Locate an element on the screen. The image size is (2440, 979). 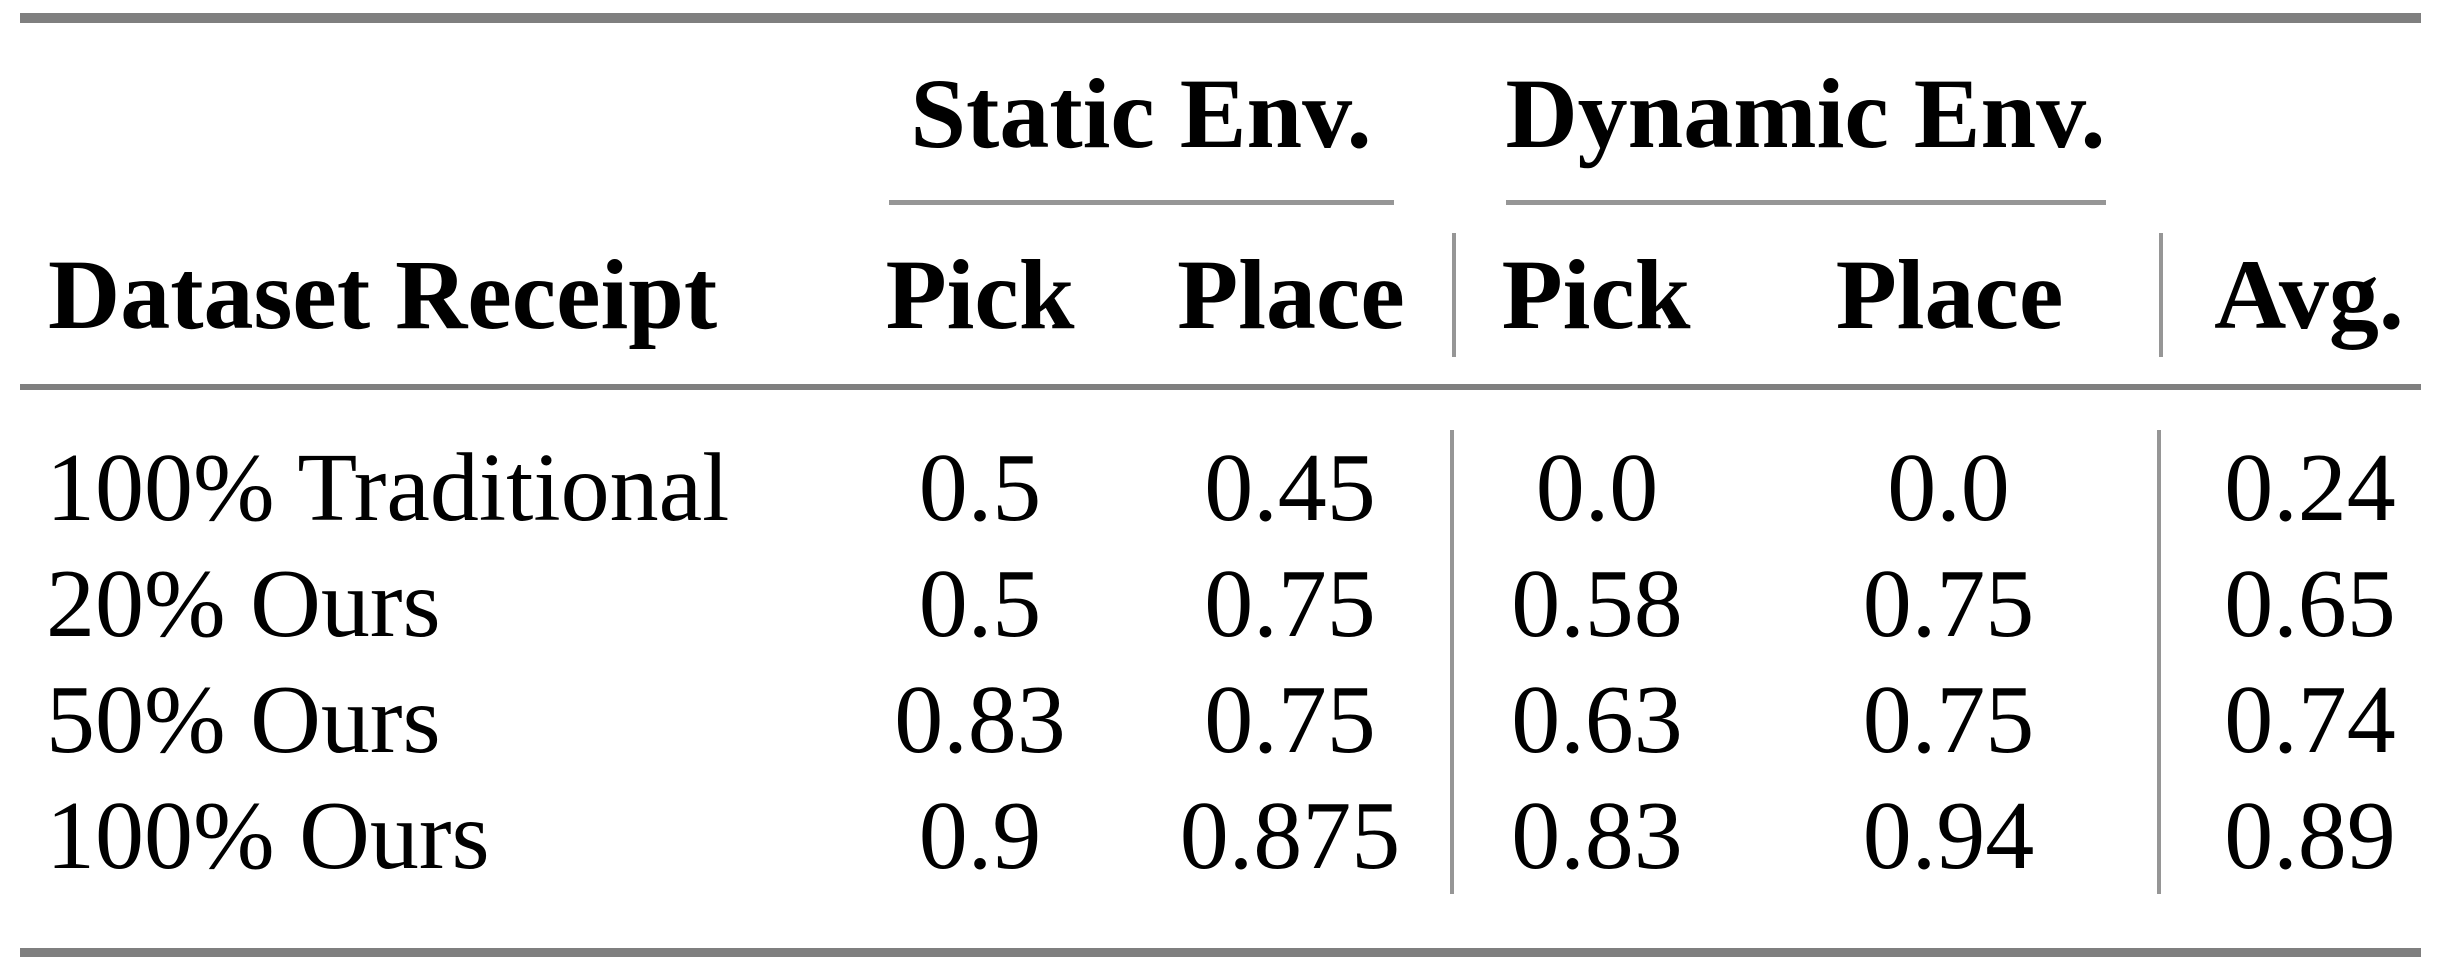
cell-dynamic-place: 0.0 is located at coordinates (1948, 488).